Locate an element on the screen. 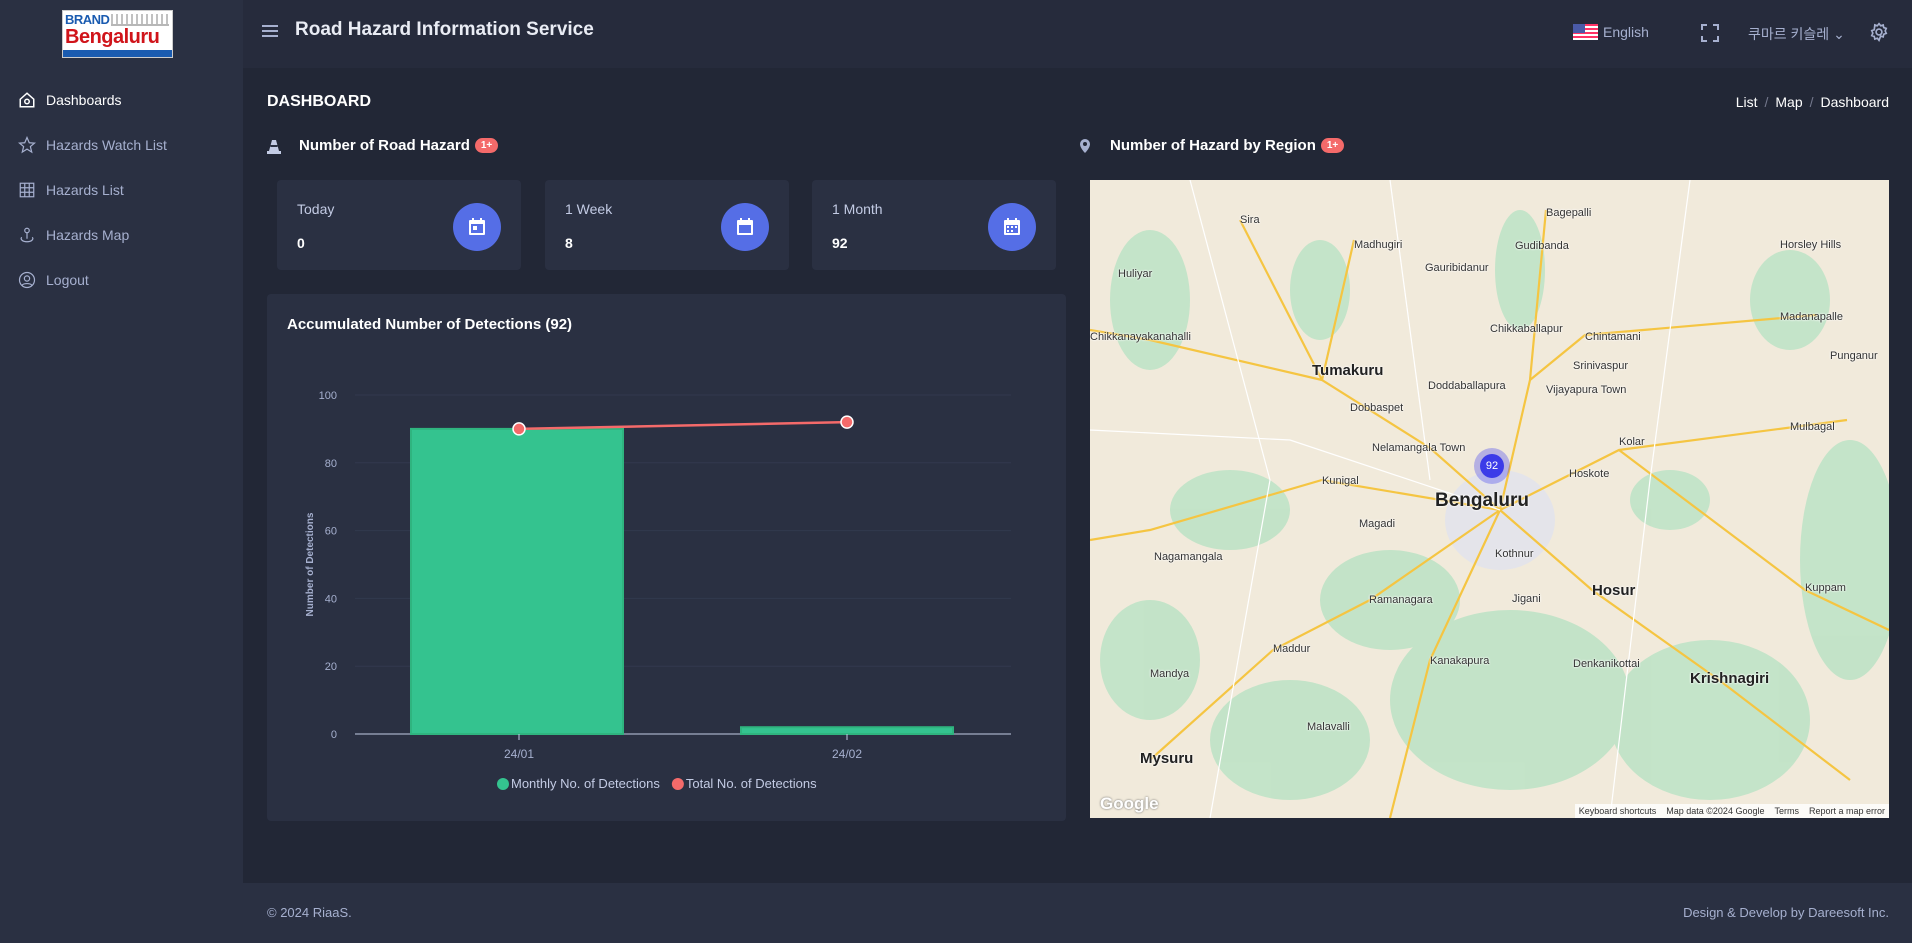 This screenshot has width=1912, height=943. calendar-week-icon is located at coordinates (745, 227).